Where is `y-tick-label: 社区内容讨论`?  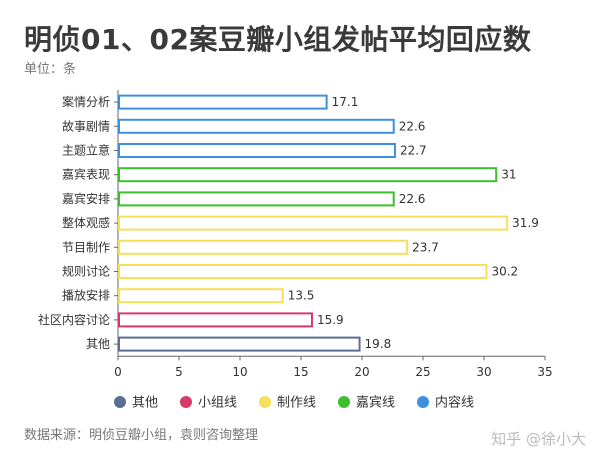
y-tick-label: 社区内容讨论 is located at coordinates (74, 319).